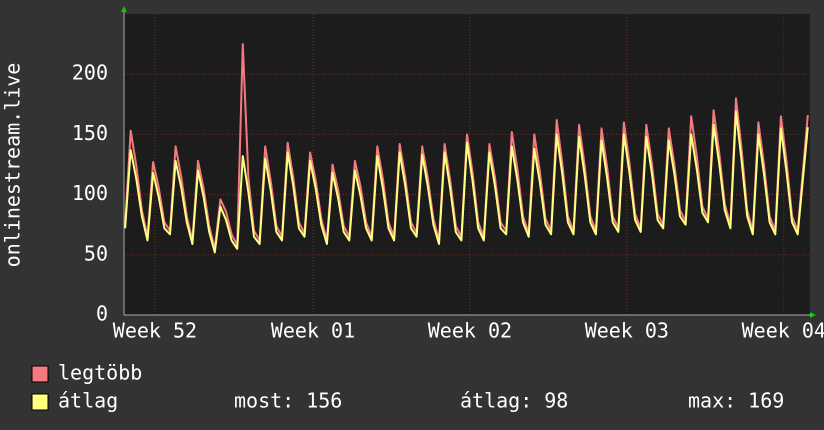 The image size is (824, 430). What do you see at coordinates (470, 331) in the screenshot?
I see `x-tick-label: Week 02` at bounding box center [470, 331].